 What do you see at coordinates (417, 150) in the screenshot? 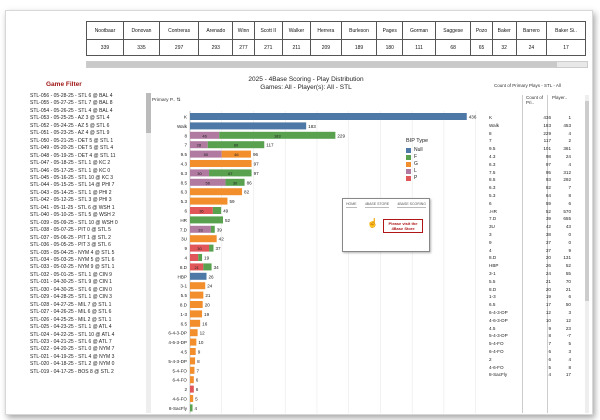
I see `legend-item: Null` at bounding box center [417, 150].